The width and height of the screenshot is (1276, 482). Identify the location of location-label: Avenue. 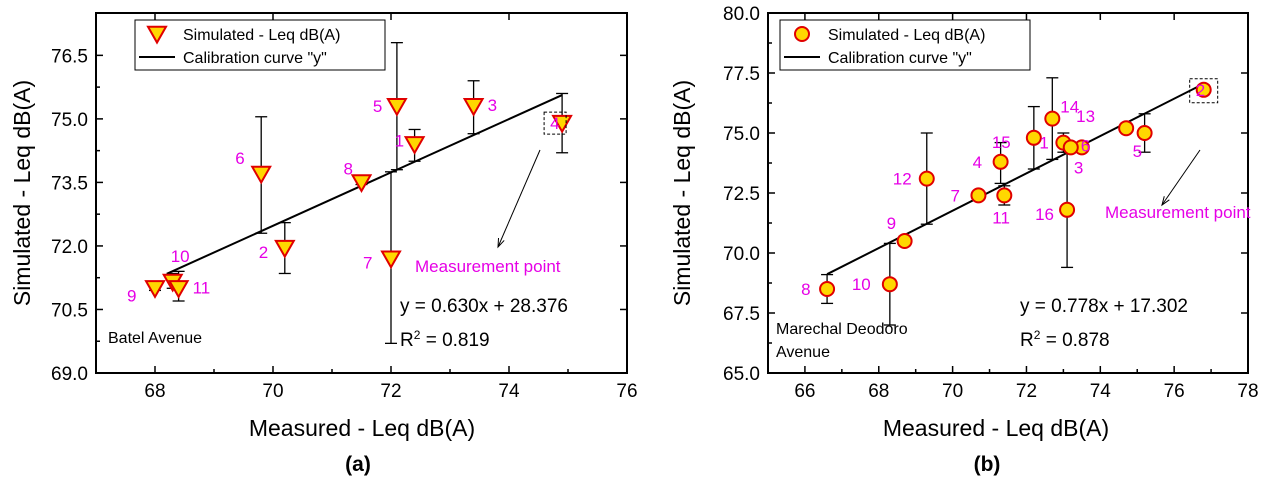
(803, 352).